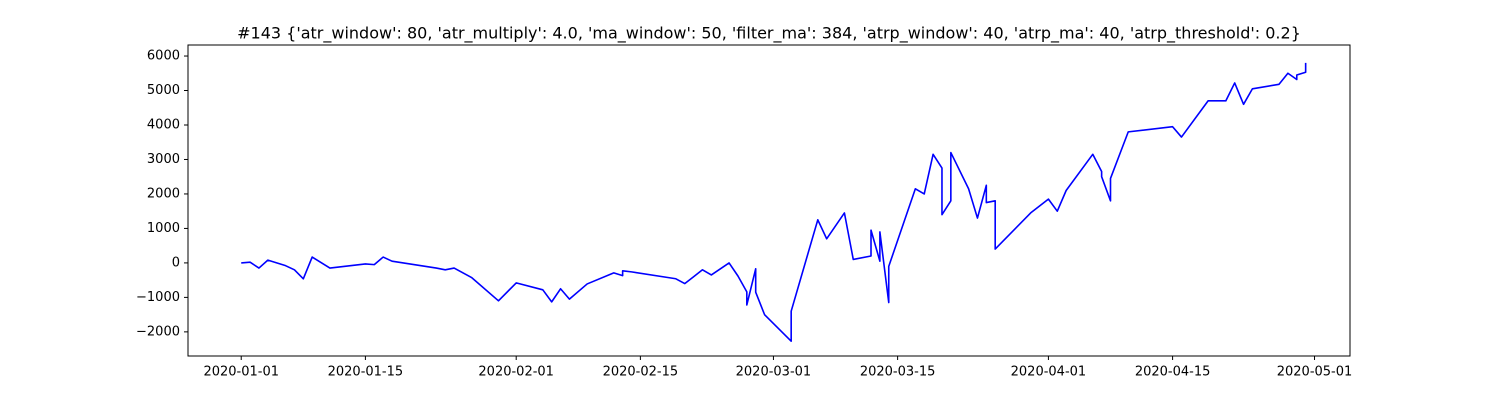 Image resolution: width=1500 pixels, height=400 pixels. I want to click on y-tick-label: 3000, so click(163, 159).